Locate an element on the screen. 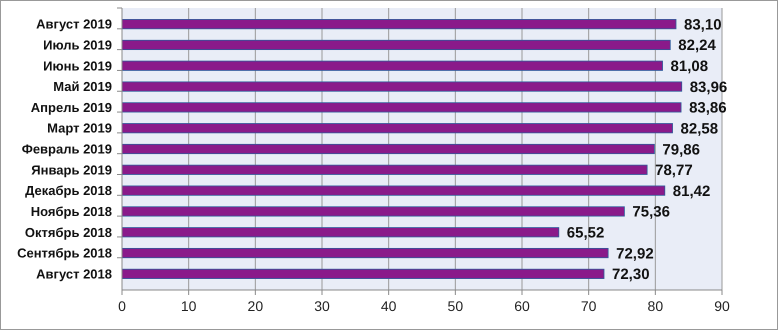 This screenshot has height=330, width=778. x-tick-label: 30 is located at coordinates (322, 306).